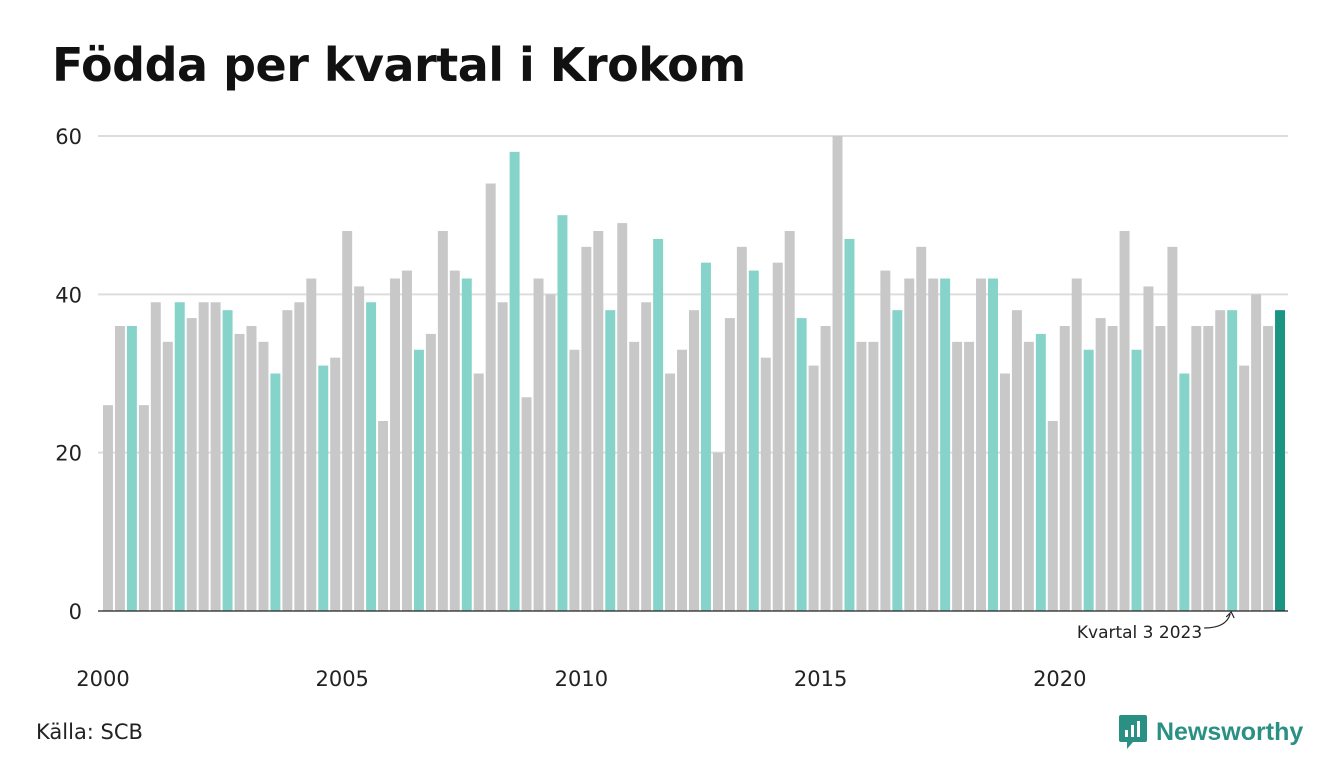 Image resolution: width=1340 pixels, height=780 pixels. What do you see at coordinates (102, 679) in the screenshot?
I see `x-tick-label: 2000` at bounding box center [102, 679].